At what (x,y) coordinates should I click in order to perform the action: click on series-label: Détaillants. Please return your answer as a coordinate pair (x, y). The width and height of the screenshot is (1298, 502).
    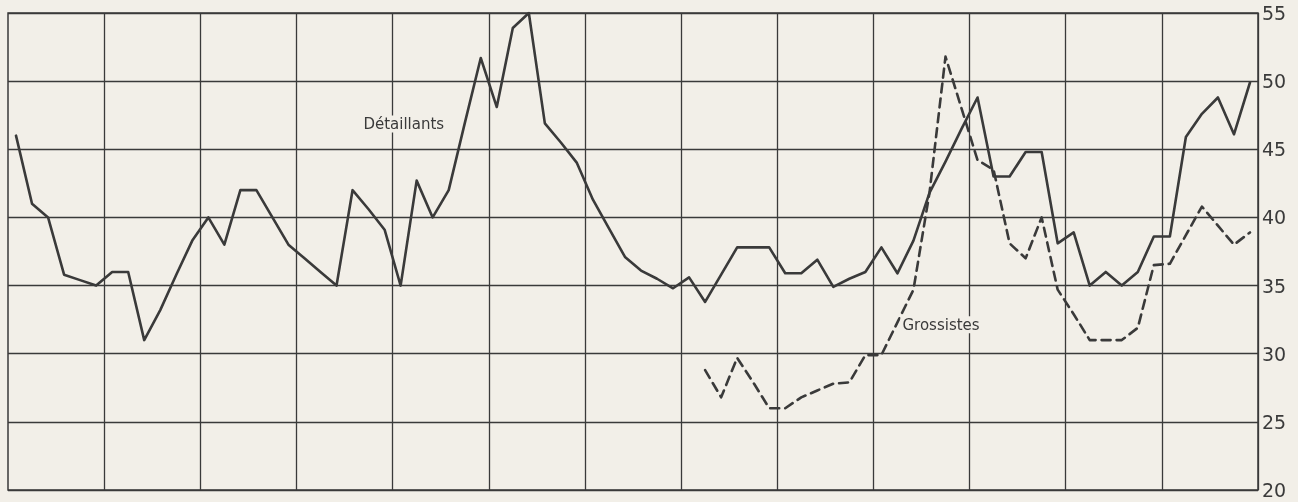
    Looking at the image, I should click on (404, 123).